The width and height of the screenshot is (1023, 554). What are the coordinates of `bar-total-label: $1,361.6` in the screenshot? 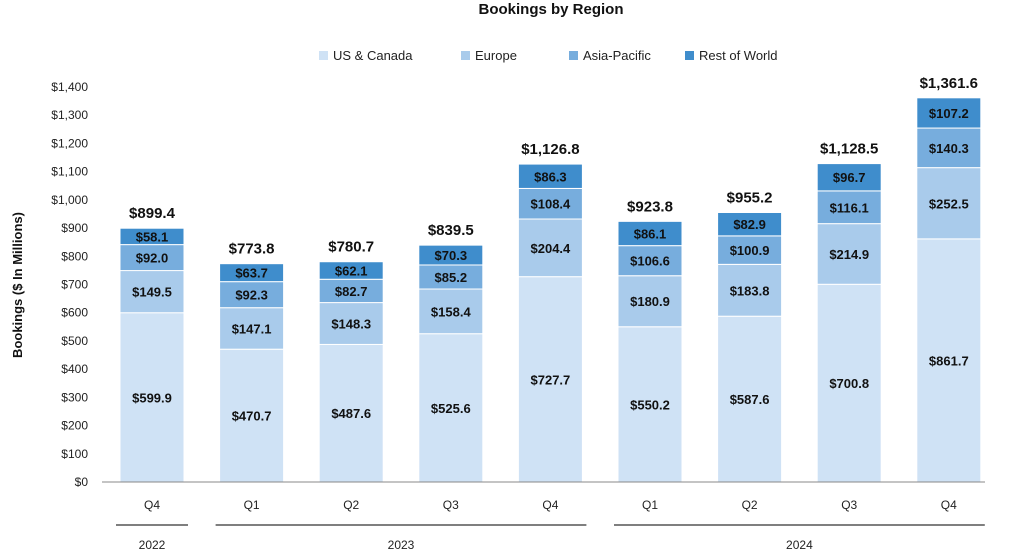 It's located at (949, 83).